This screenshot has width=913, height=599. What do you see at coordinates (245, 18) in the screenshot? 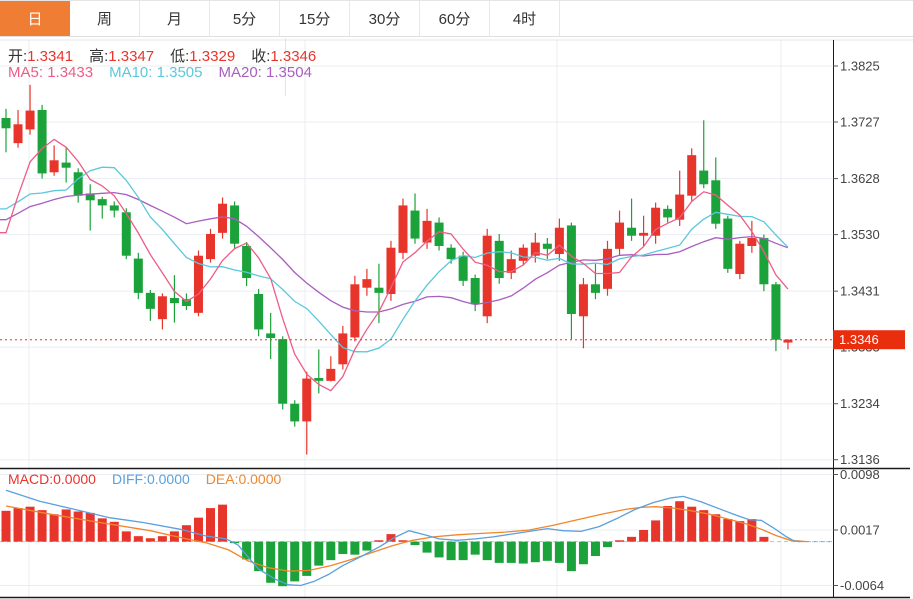
I see `tab-5min: 5分` at bounding box center [245, 18].